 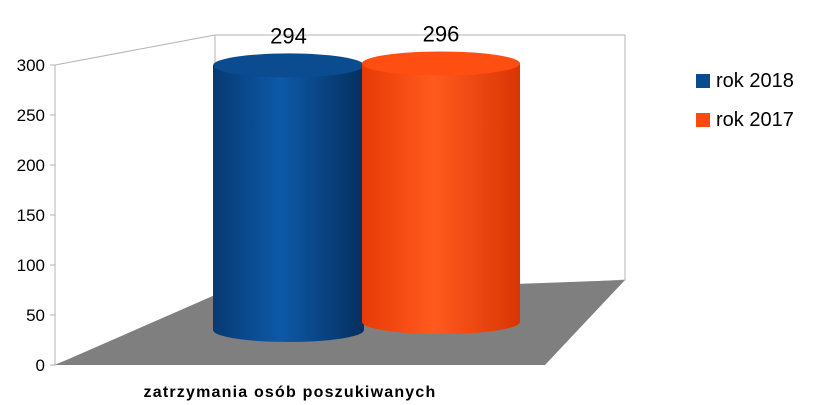 I want to click on data-labels: 294 296, so click(x=364, y=34).